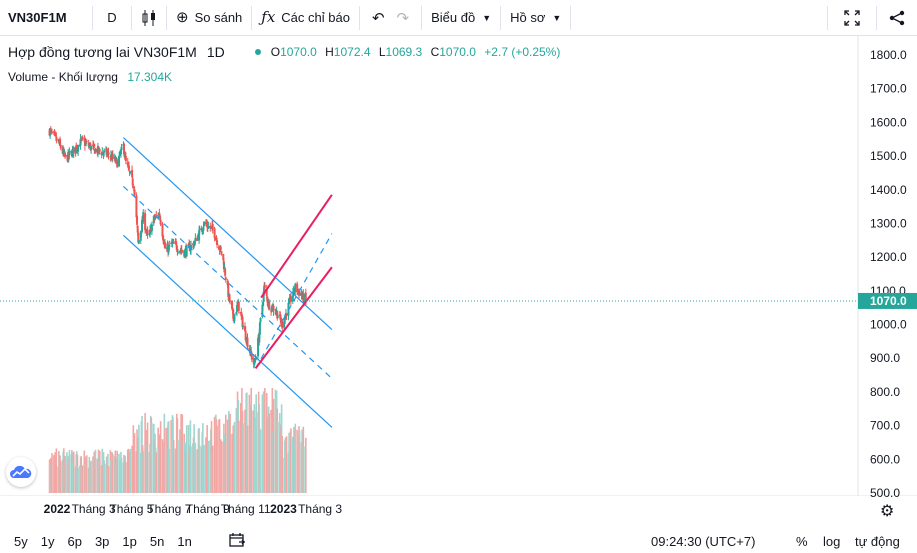 This screenshot has width=917, height=553. I want to click on y-tick-label: 700.0, so click(885, 426).